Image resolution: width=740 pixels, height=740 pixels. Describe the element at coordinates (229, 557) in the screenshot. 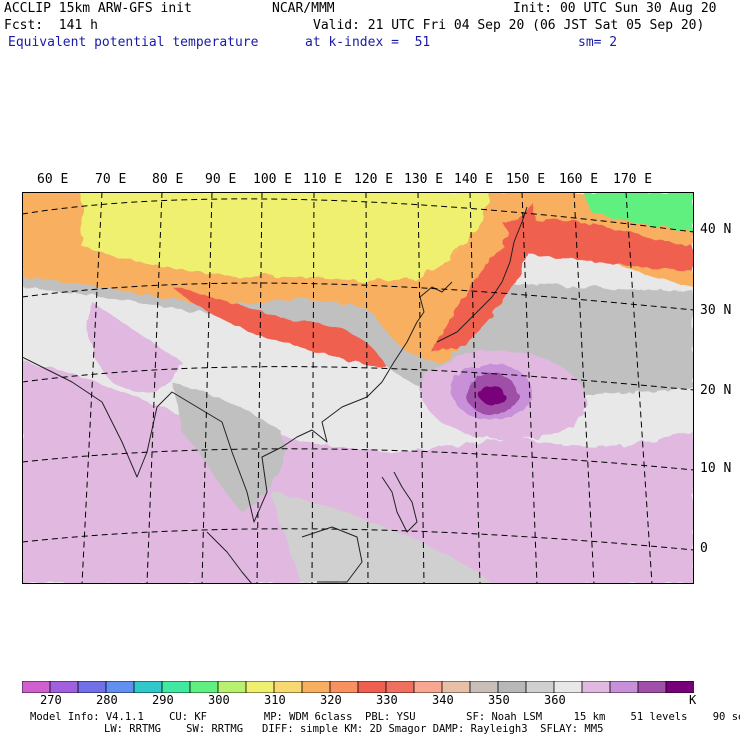

I see `coastline-sumatra` at that location.